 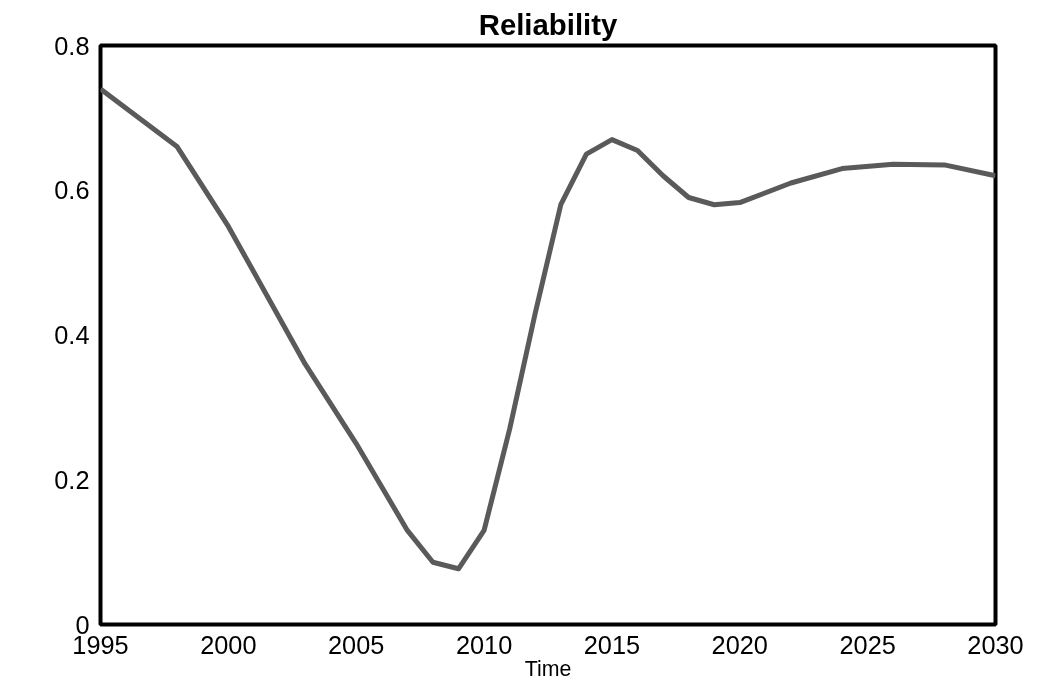 I want to click on x-tick-label: 2025, so click(x=867, y=644).